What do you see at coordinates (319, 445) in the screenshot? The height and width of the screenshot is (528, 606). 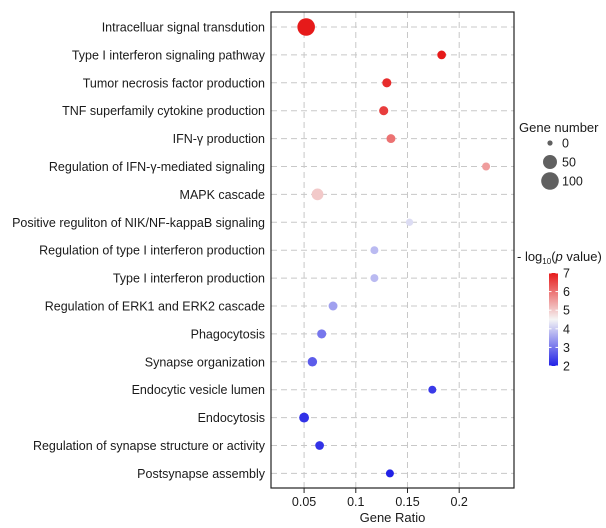 I see `point-regulation-of-synapse-structure-or-activity` at bounding box center [319, 445].